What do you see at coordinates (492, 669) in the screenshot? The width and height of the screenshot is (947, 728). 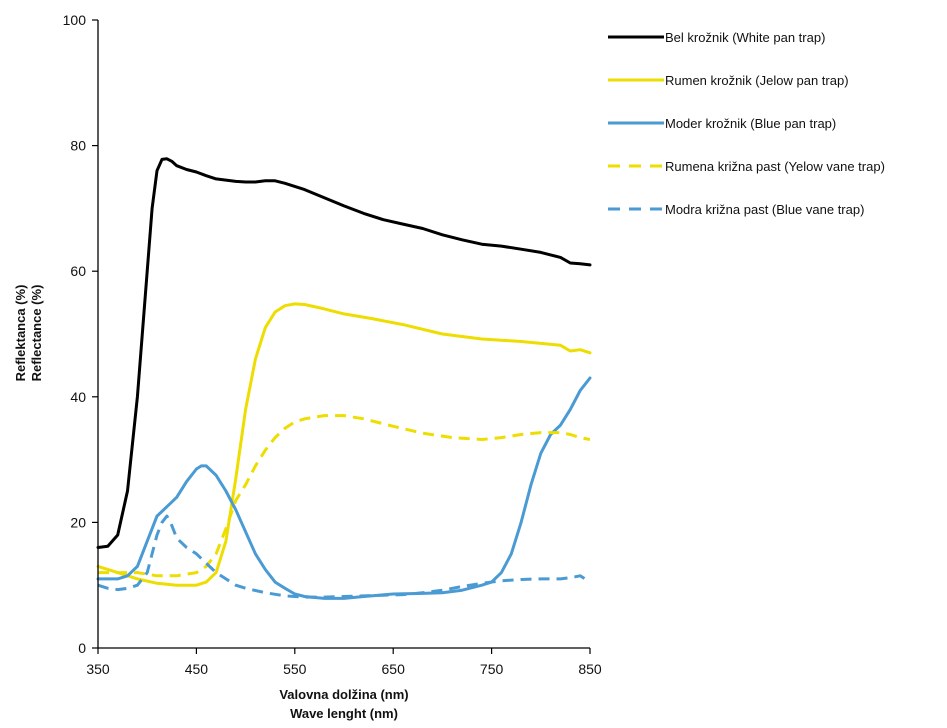 I see `x-tick-label: 750` at bounding box center [492, 669].